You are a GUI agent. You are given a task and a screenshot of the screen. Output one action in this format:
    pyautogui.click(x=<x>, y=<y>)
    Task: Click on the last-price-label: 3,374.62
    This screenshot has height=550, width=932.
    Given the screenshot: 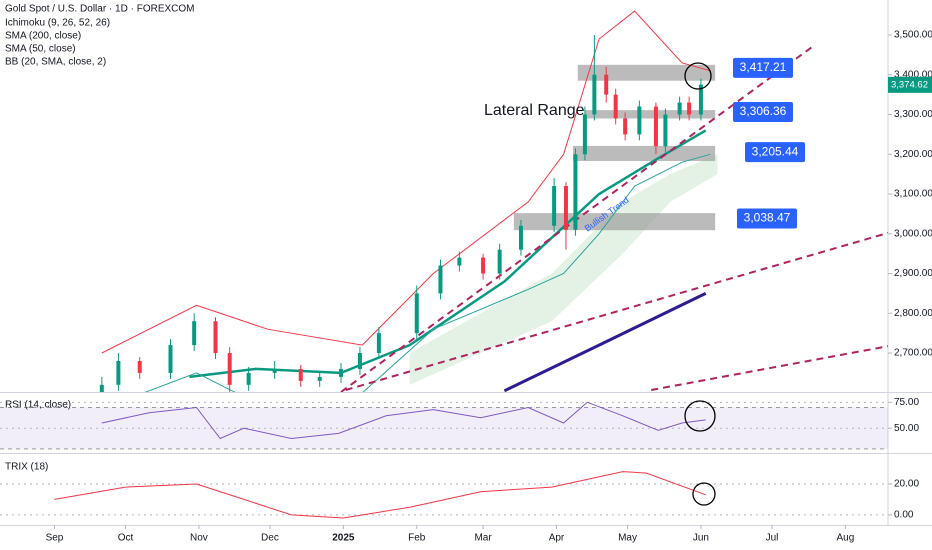 What is the action you would take?
    pyautogui.click(x=909, y=84)
    